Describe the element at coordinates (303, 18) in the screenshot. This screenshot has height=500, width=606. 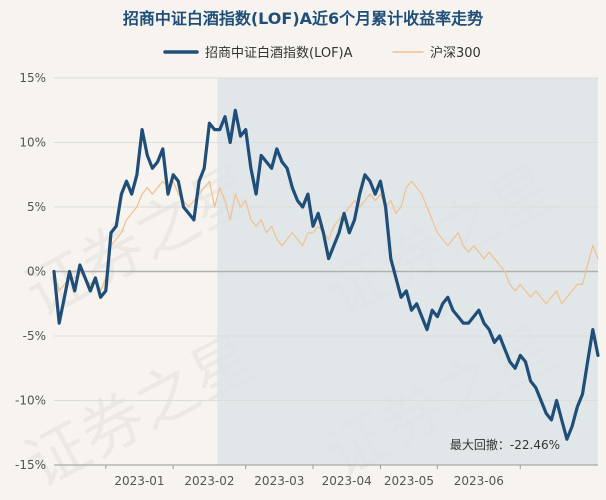
I see `chart-title: 招商中证白酒指数(LOF)A近6个月累计收益率走势` at that location.